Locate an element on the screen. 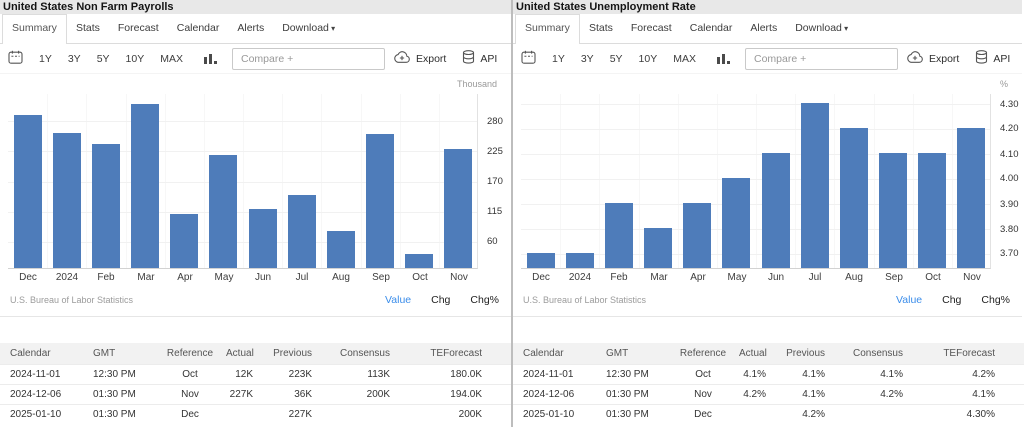 The image size is (1024, 427). export-label: Export is located at coordinates (944, 58).